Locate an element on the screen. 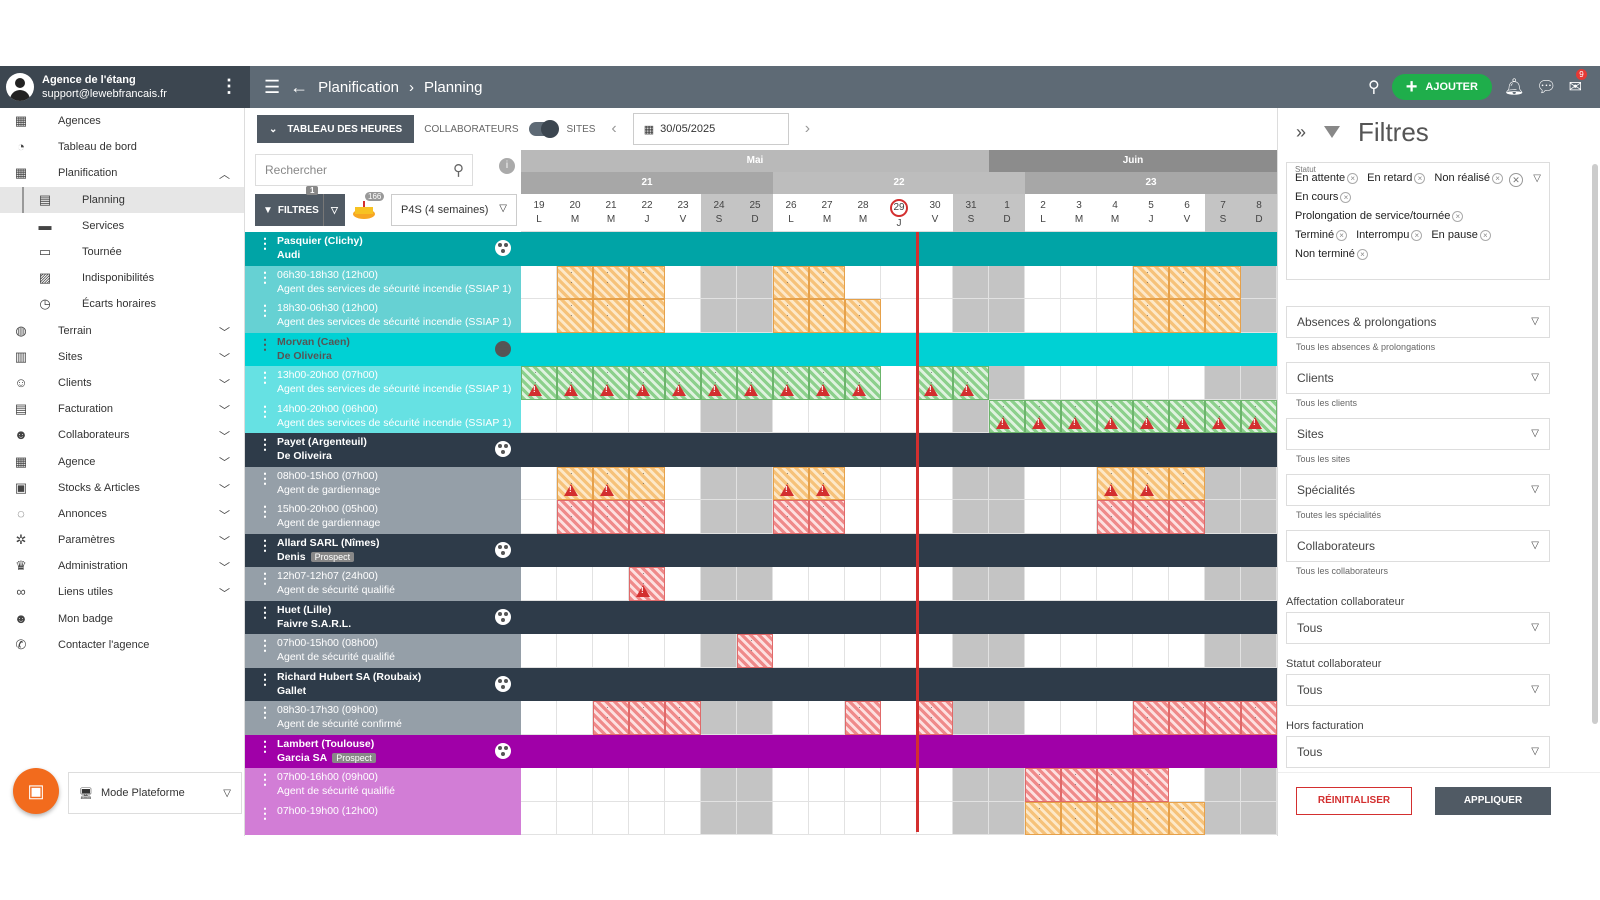 This screenshot has width=1600, height=900. birthday-icon: 166 is located at coordinates (368, 207).